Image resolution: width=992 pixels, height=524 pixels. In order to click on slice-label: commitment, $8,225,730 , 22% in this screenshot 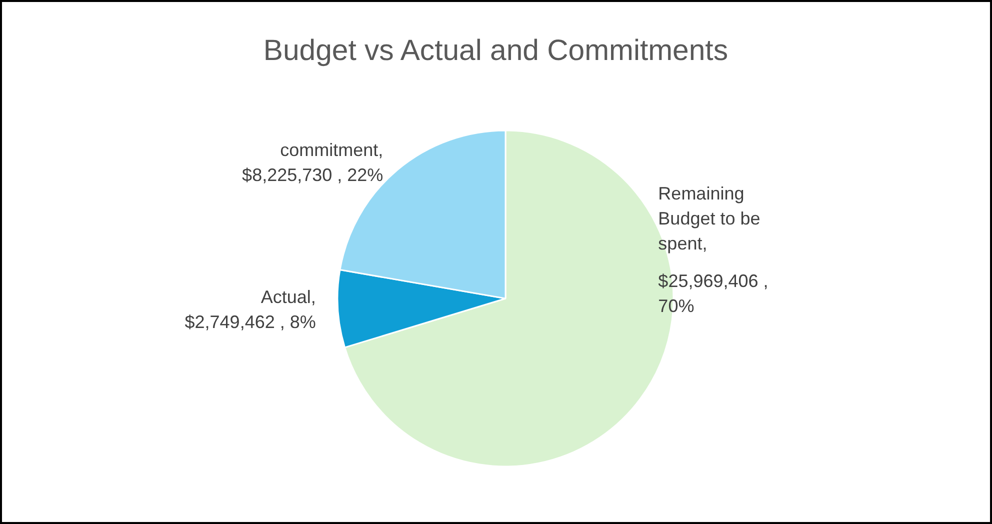, I will do `click(313, 162)`.